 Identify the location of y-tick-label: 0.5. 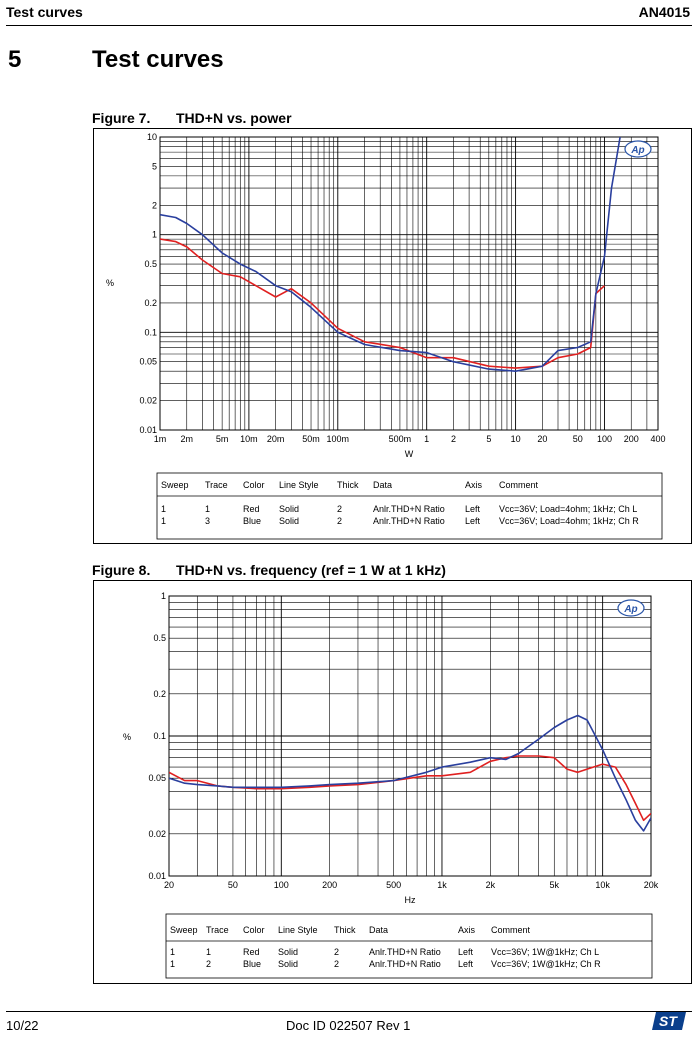
(159, 638).